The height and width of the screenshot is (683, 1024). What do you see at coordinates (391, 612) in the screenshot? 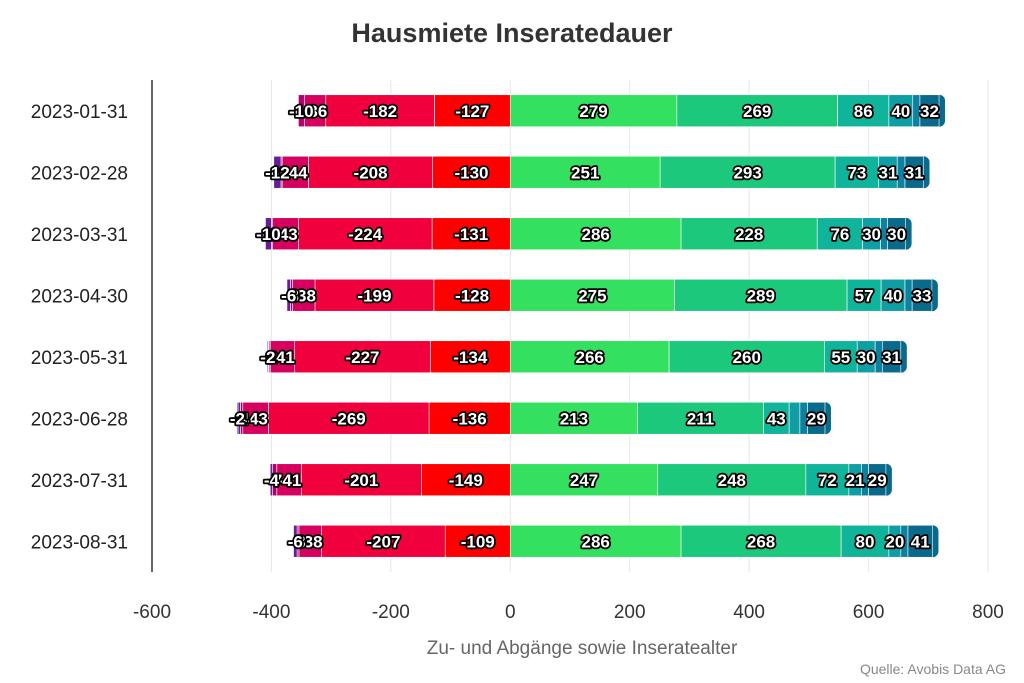
I see `x-tick-label: -200` at bounding box center [391, 612].